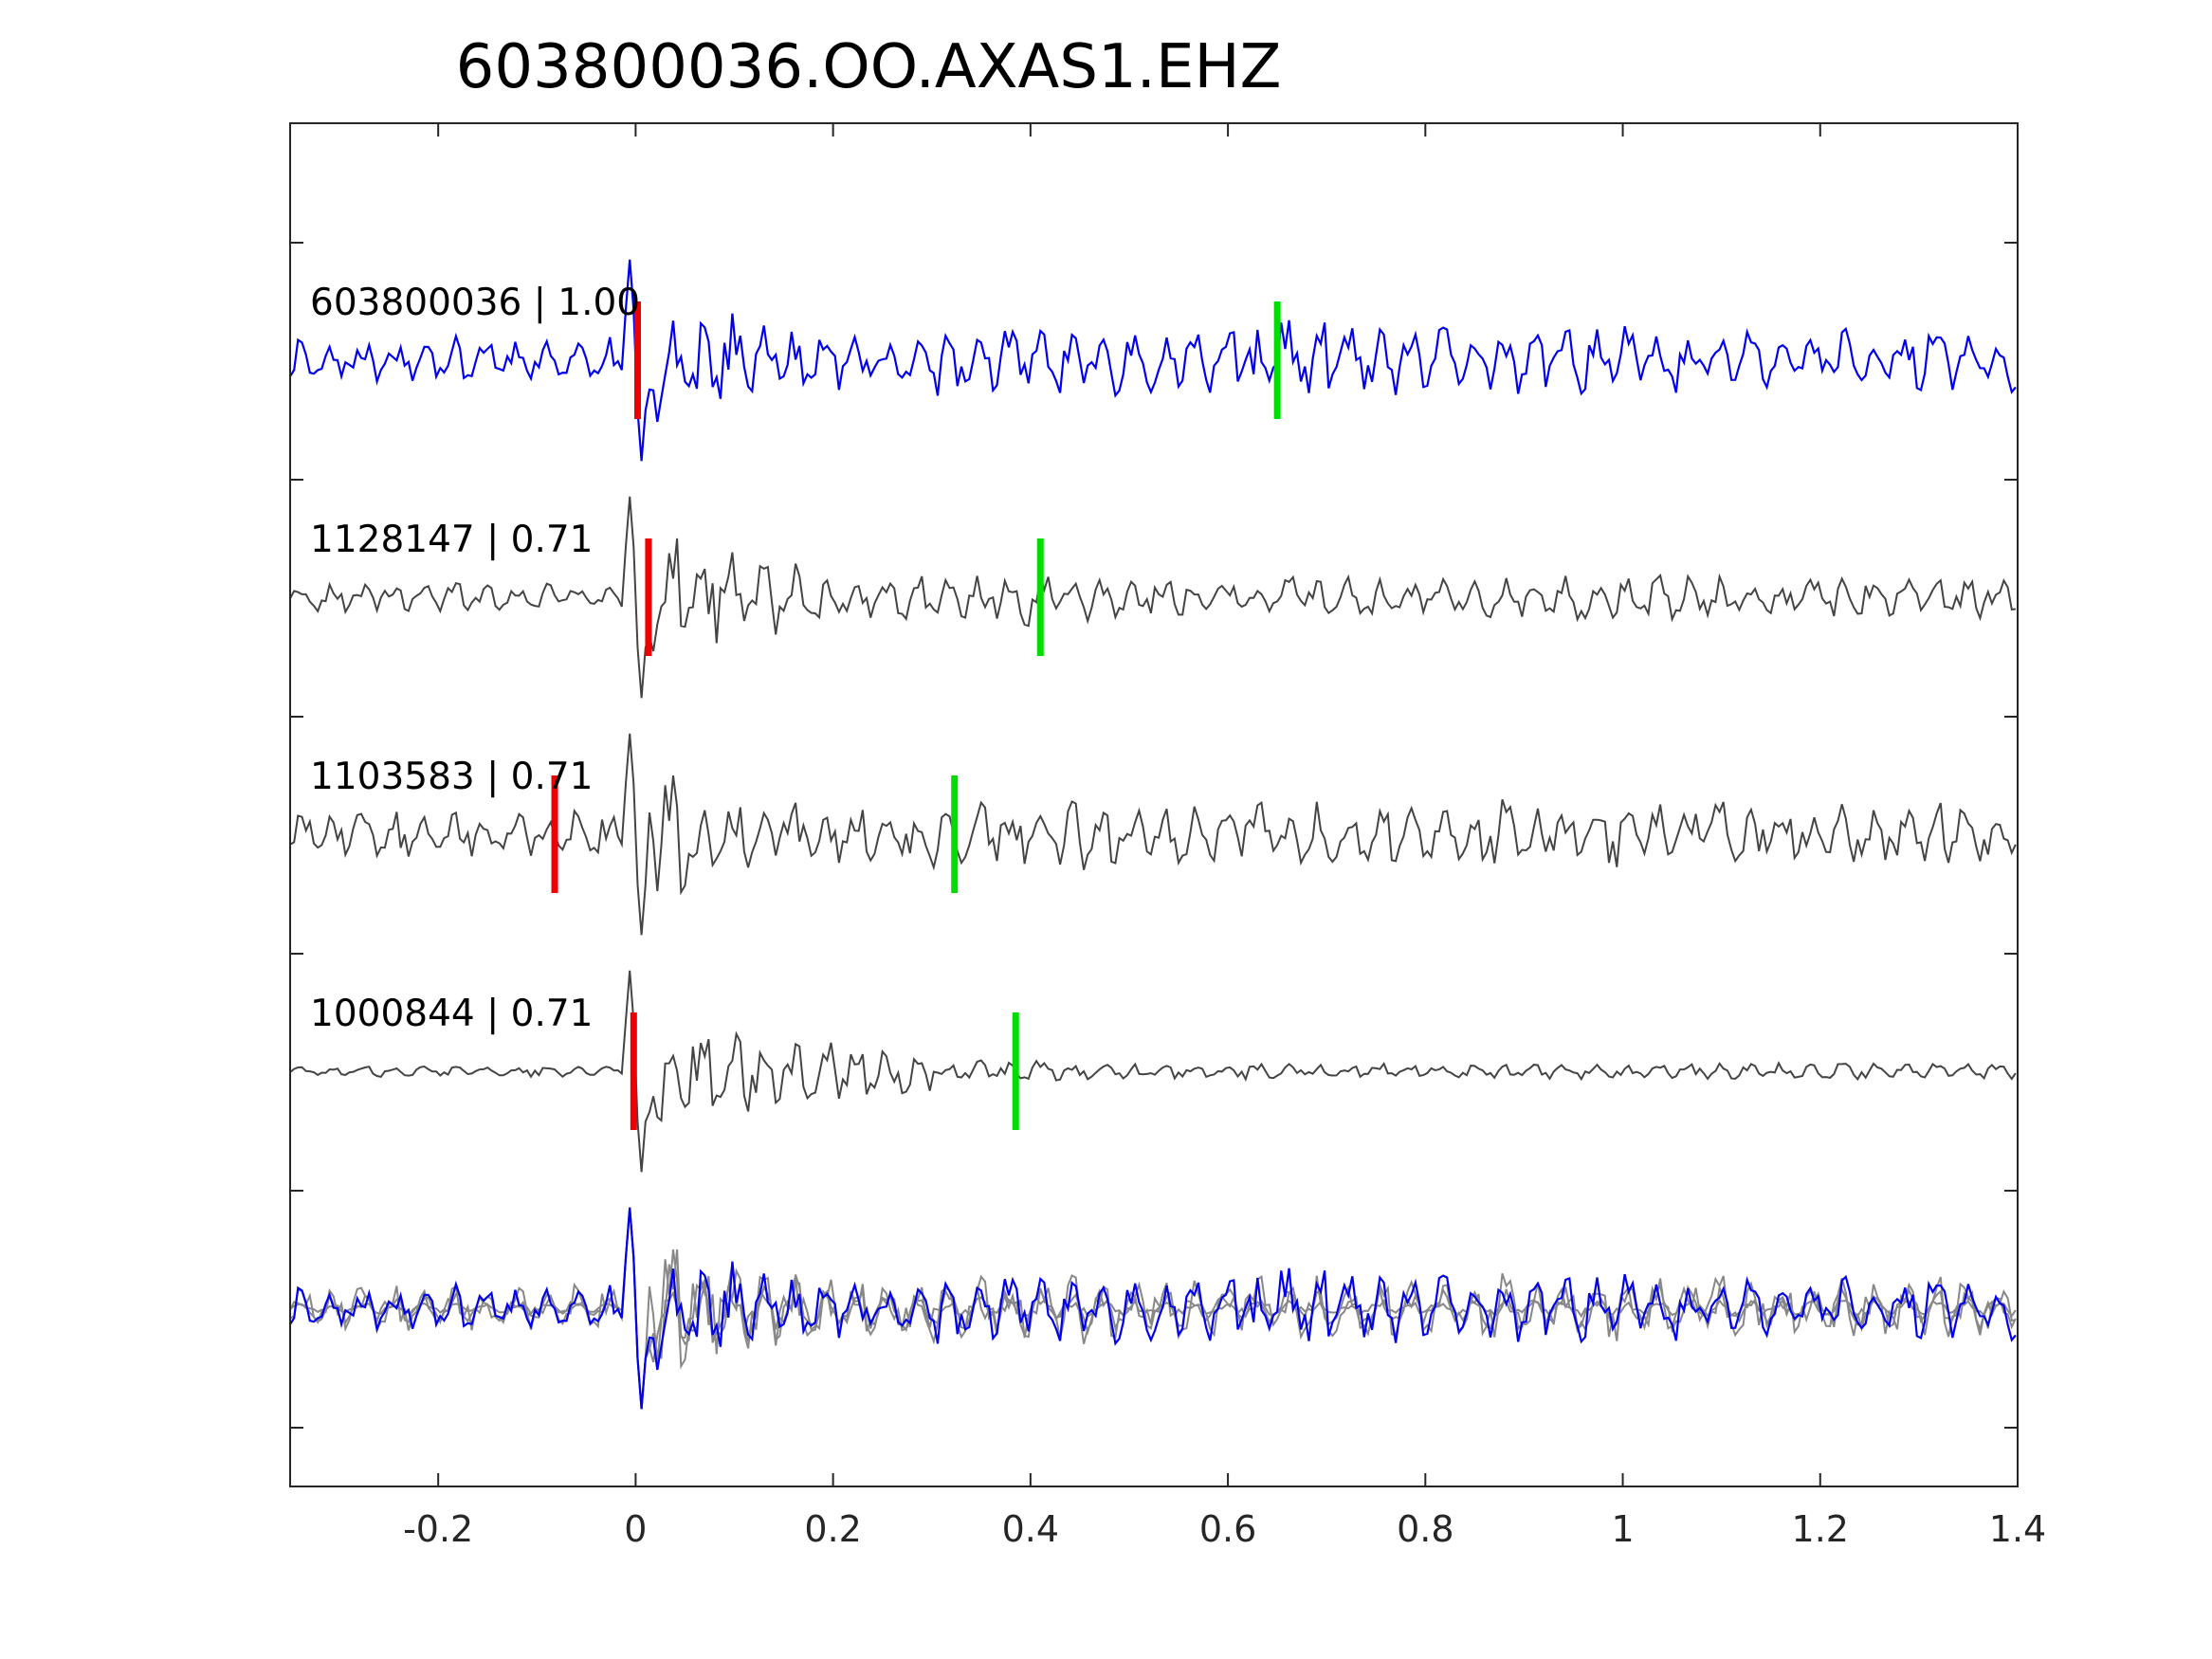  Describe the element at coordinates (1425, 1529) in the screenshot. I see `x-tick-label: 0.8` at that location.